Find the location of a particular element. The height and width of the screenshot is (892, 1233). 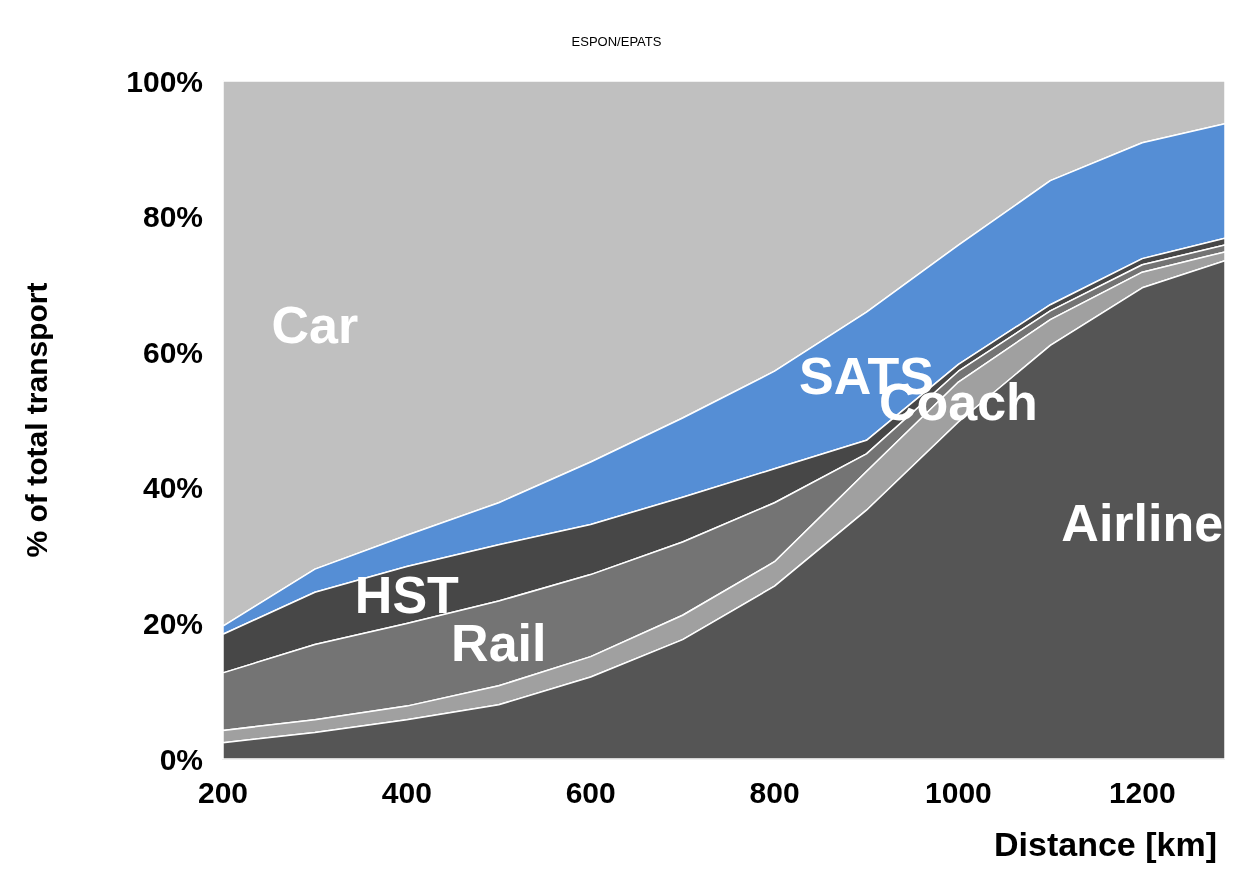

x-tick-label: 200 is located at coordinates (223, 792).